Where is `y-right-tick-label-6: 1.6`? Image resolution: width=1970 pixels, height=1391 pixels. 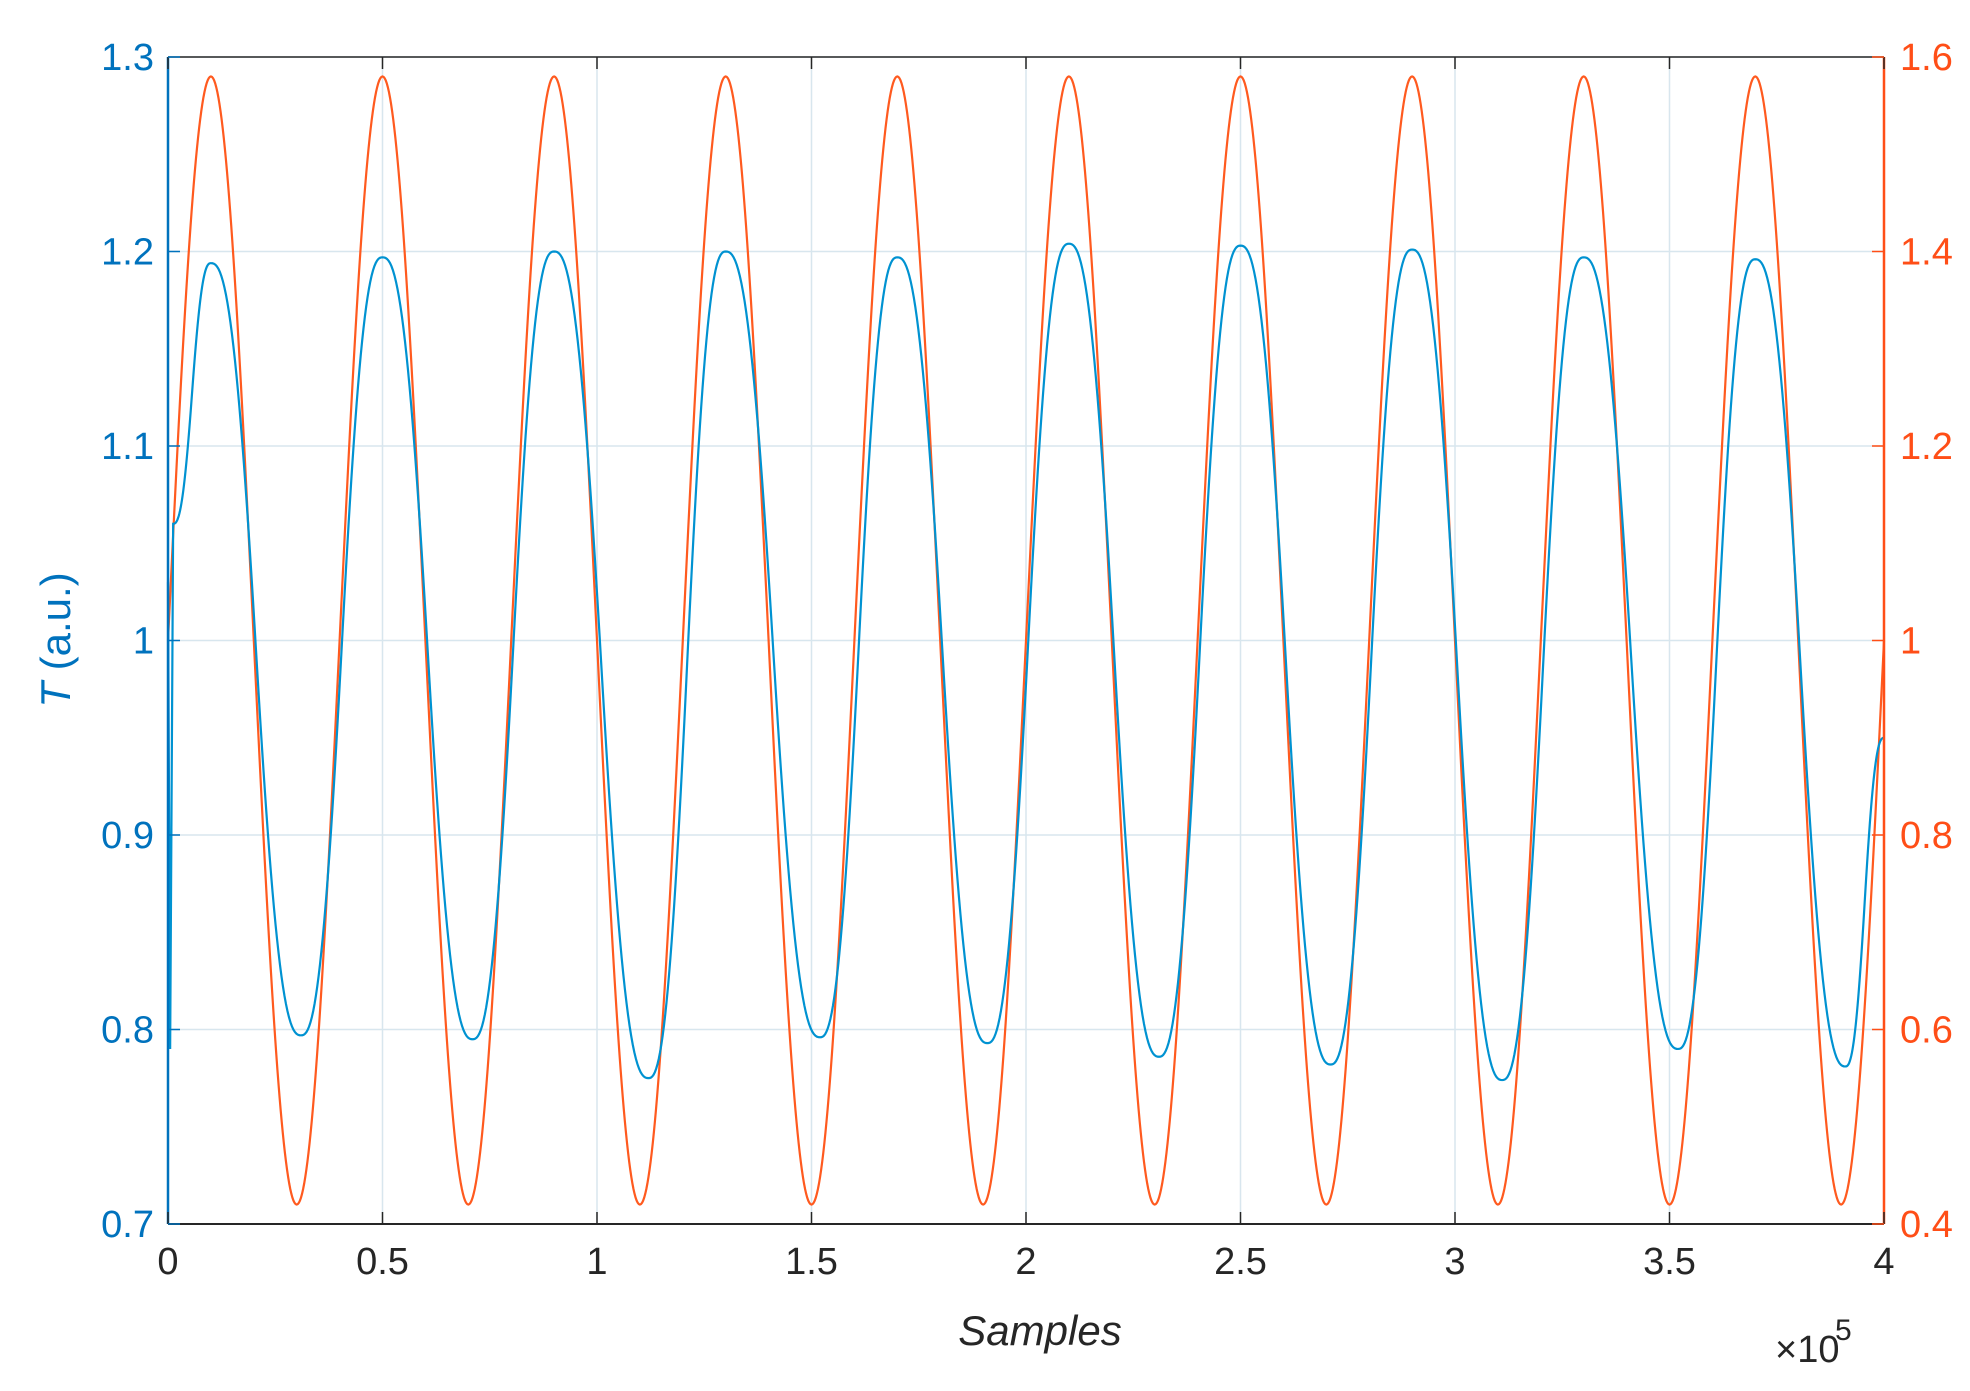
y-right-tick-label-6: 1.6 is located at coordinates (1926, 58).